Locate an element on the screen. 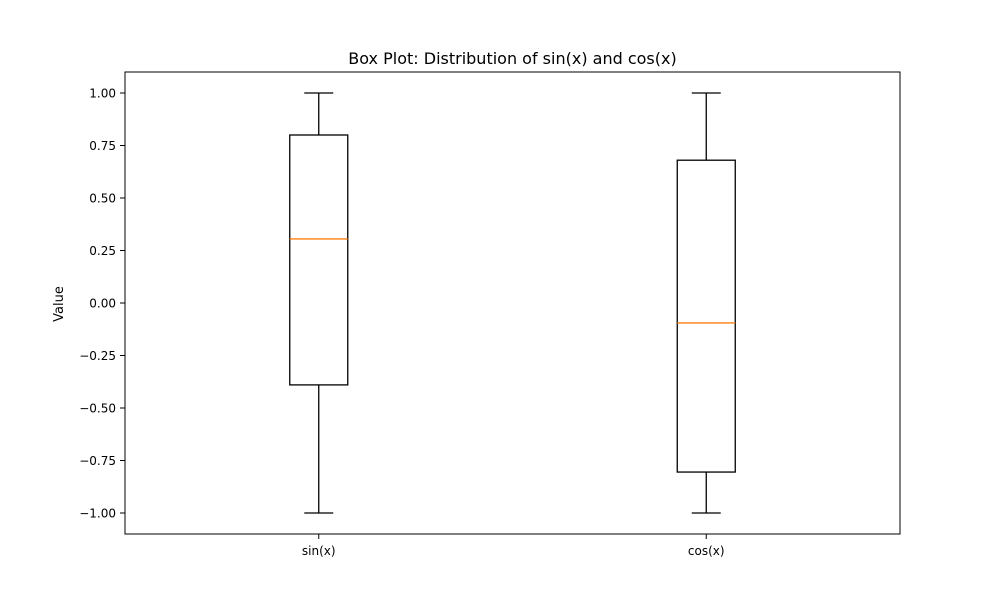 The image size is (1000, 604). y-tick-label: −0.25 is located at coordinates (97, 356).